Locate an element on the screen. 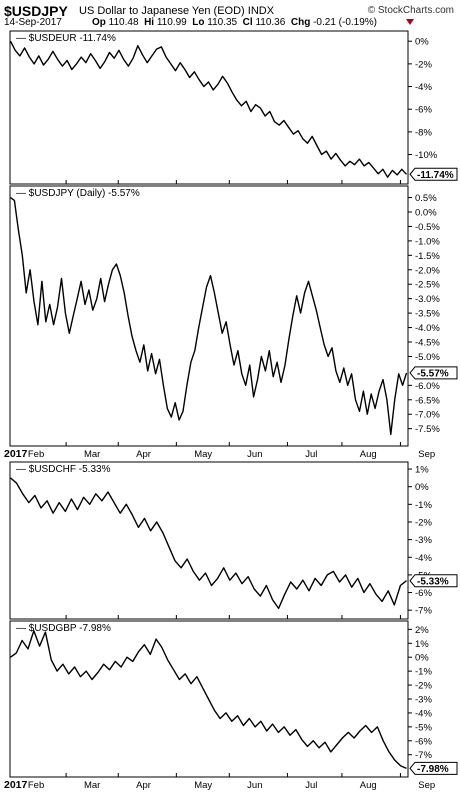 This screenshot has width=460, height=795. y-tick-label: -2.0% is located at coordinates (427, 270).